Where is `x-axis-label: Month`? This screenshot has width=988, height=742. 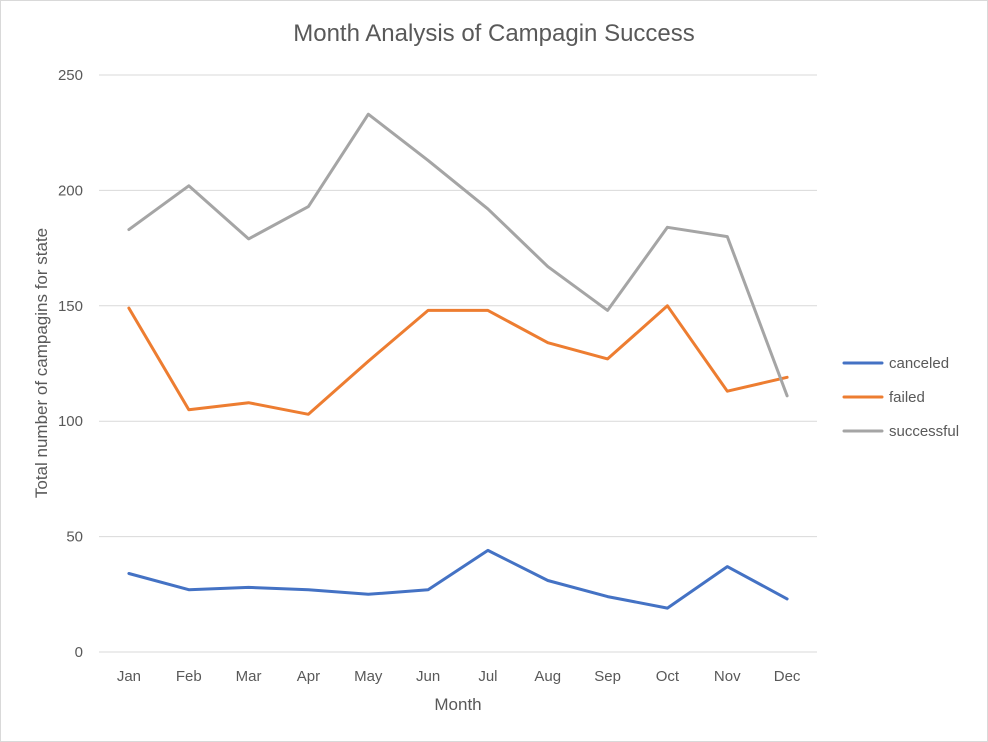
x-axis-label: Month is located at coordinates (457, 704).